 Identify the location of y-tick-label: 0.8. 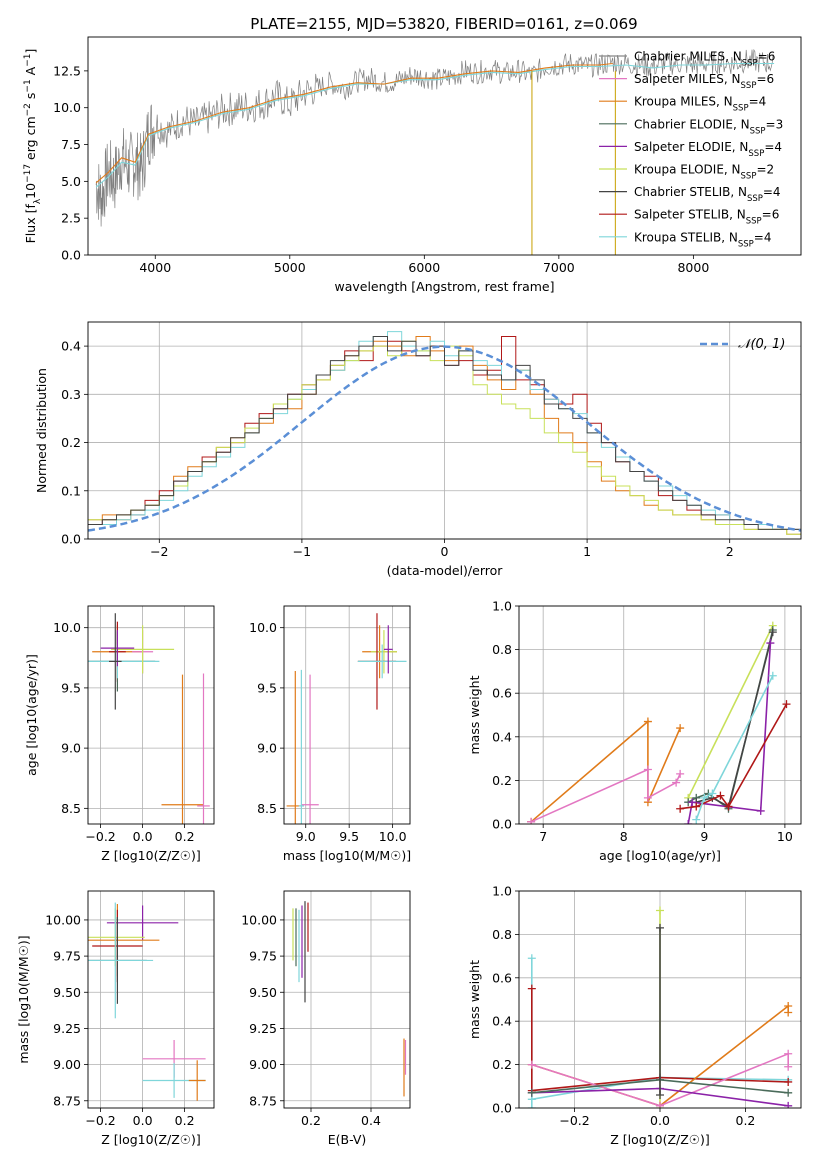
(502, 934).